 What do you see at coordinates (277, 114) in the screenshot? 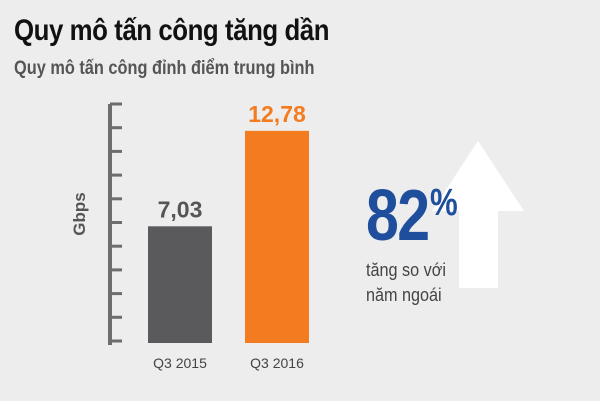
I see `bar-value-label: 12,78` at bounding box center [277, 114].